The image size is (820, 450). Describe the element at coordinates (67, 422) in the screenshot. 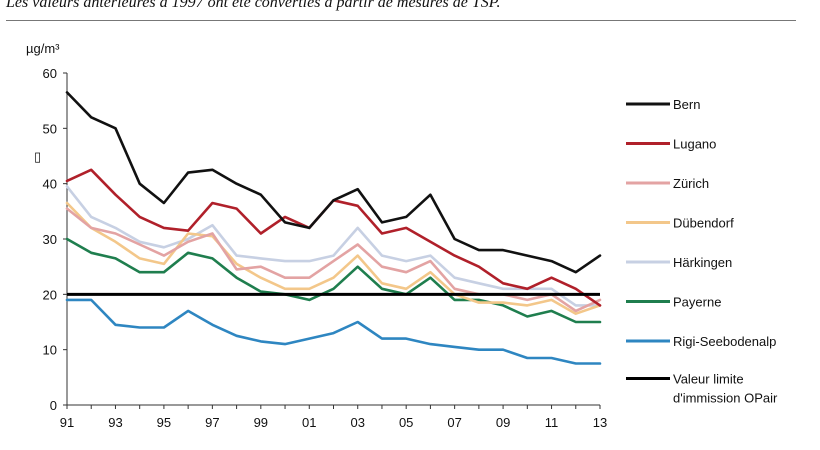

I see `x-tick-label: 91` at that location.